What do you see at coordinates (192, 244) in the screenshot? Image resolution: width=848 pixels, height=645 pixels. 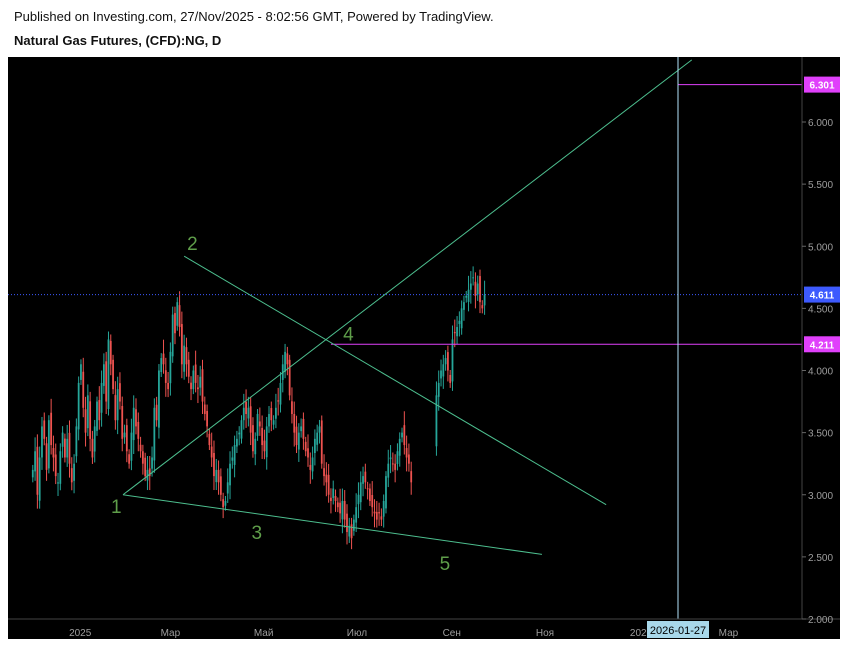 I see `wave-label: 2` at bounding box center [192, 244].